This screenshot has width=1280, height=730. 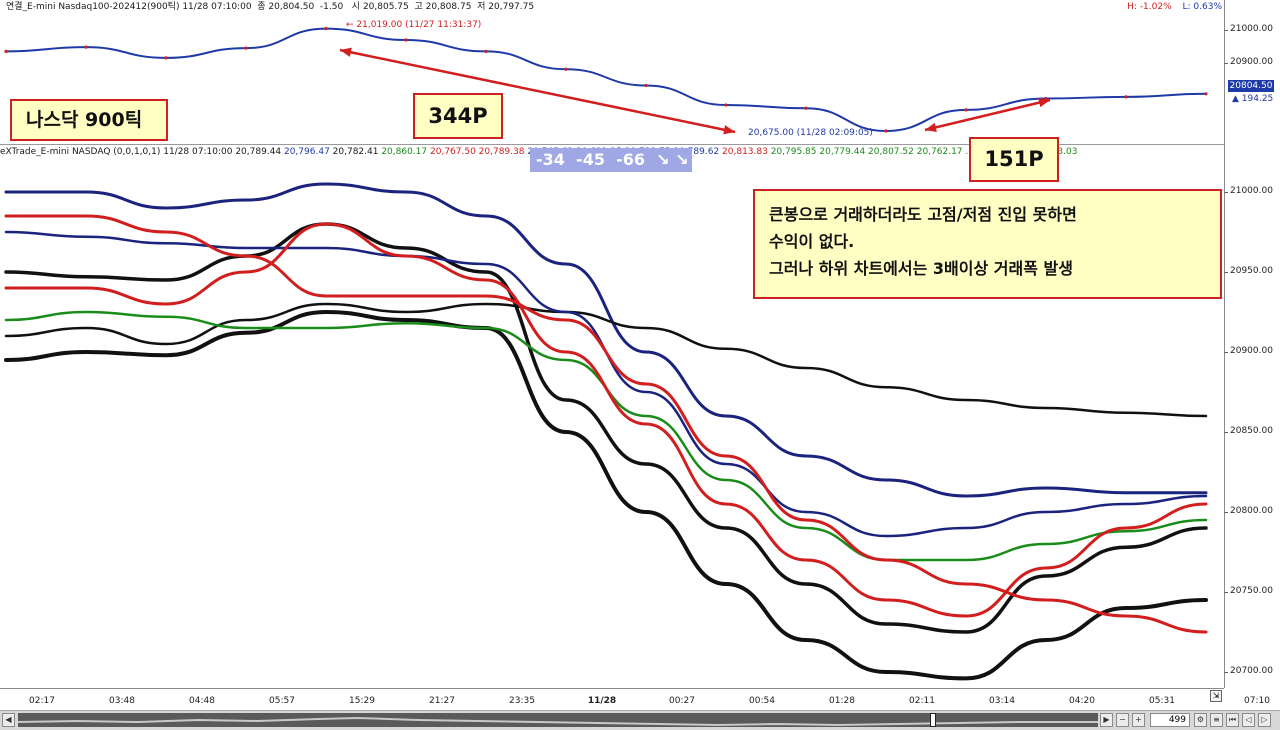 What do you see at coordinates (1251, 431) in the screenshot?
I see `axis-tick-label: 20850.00` at bounding box center [1251, 431].